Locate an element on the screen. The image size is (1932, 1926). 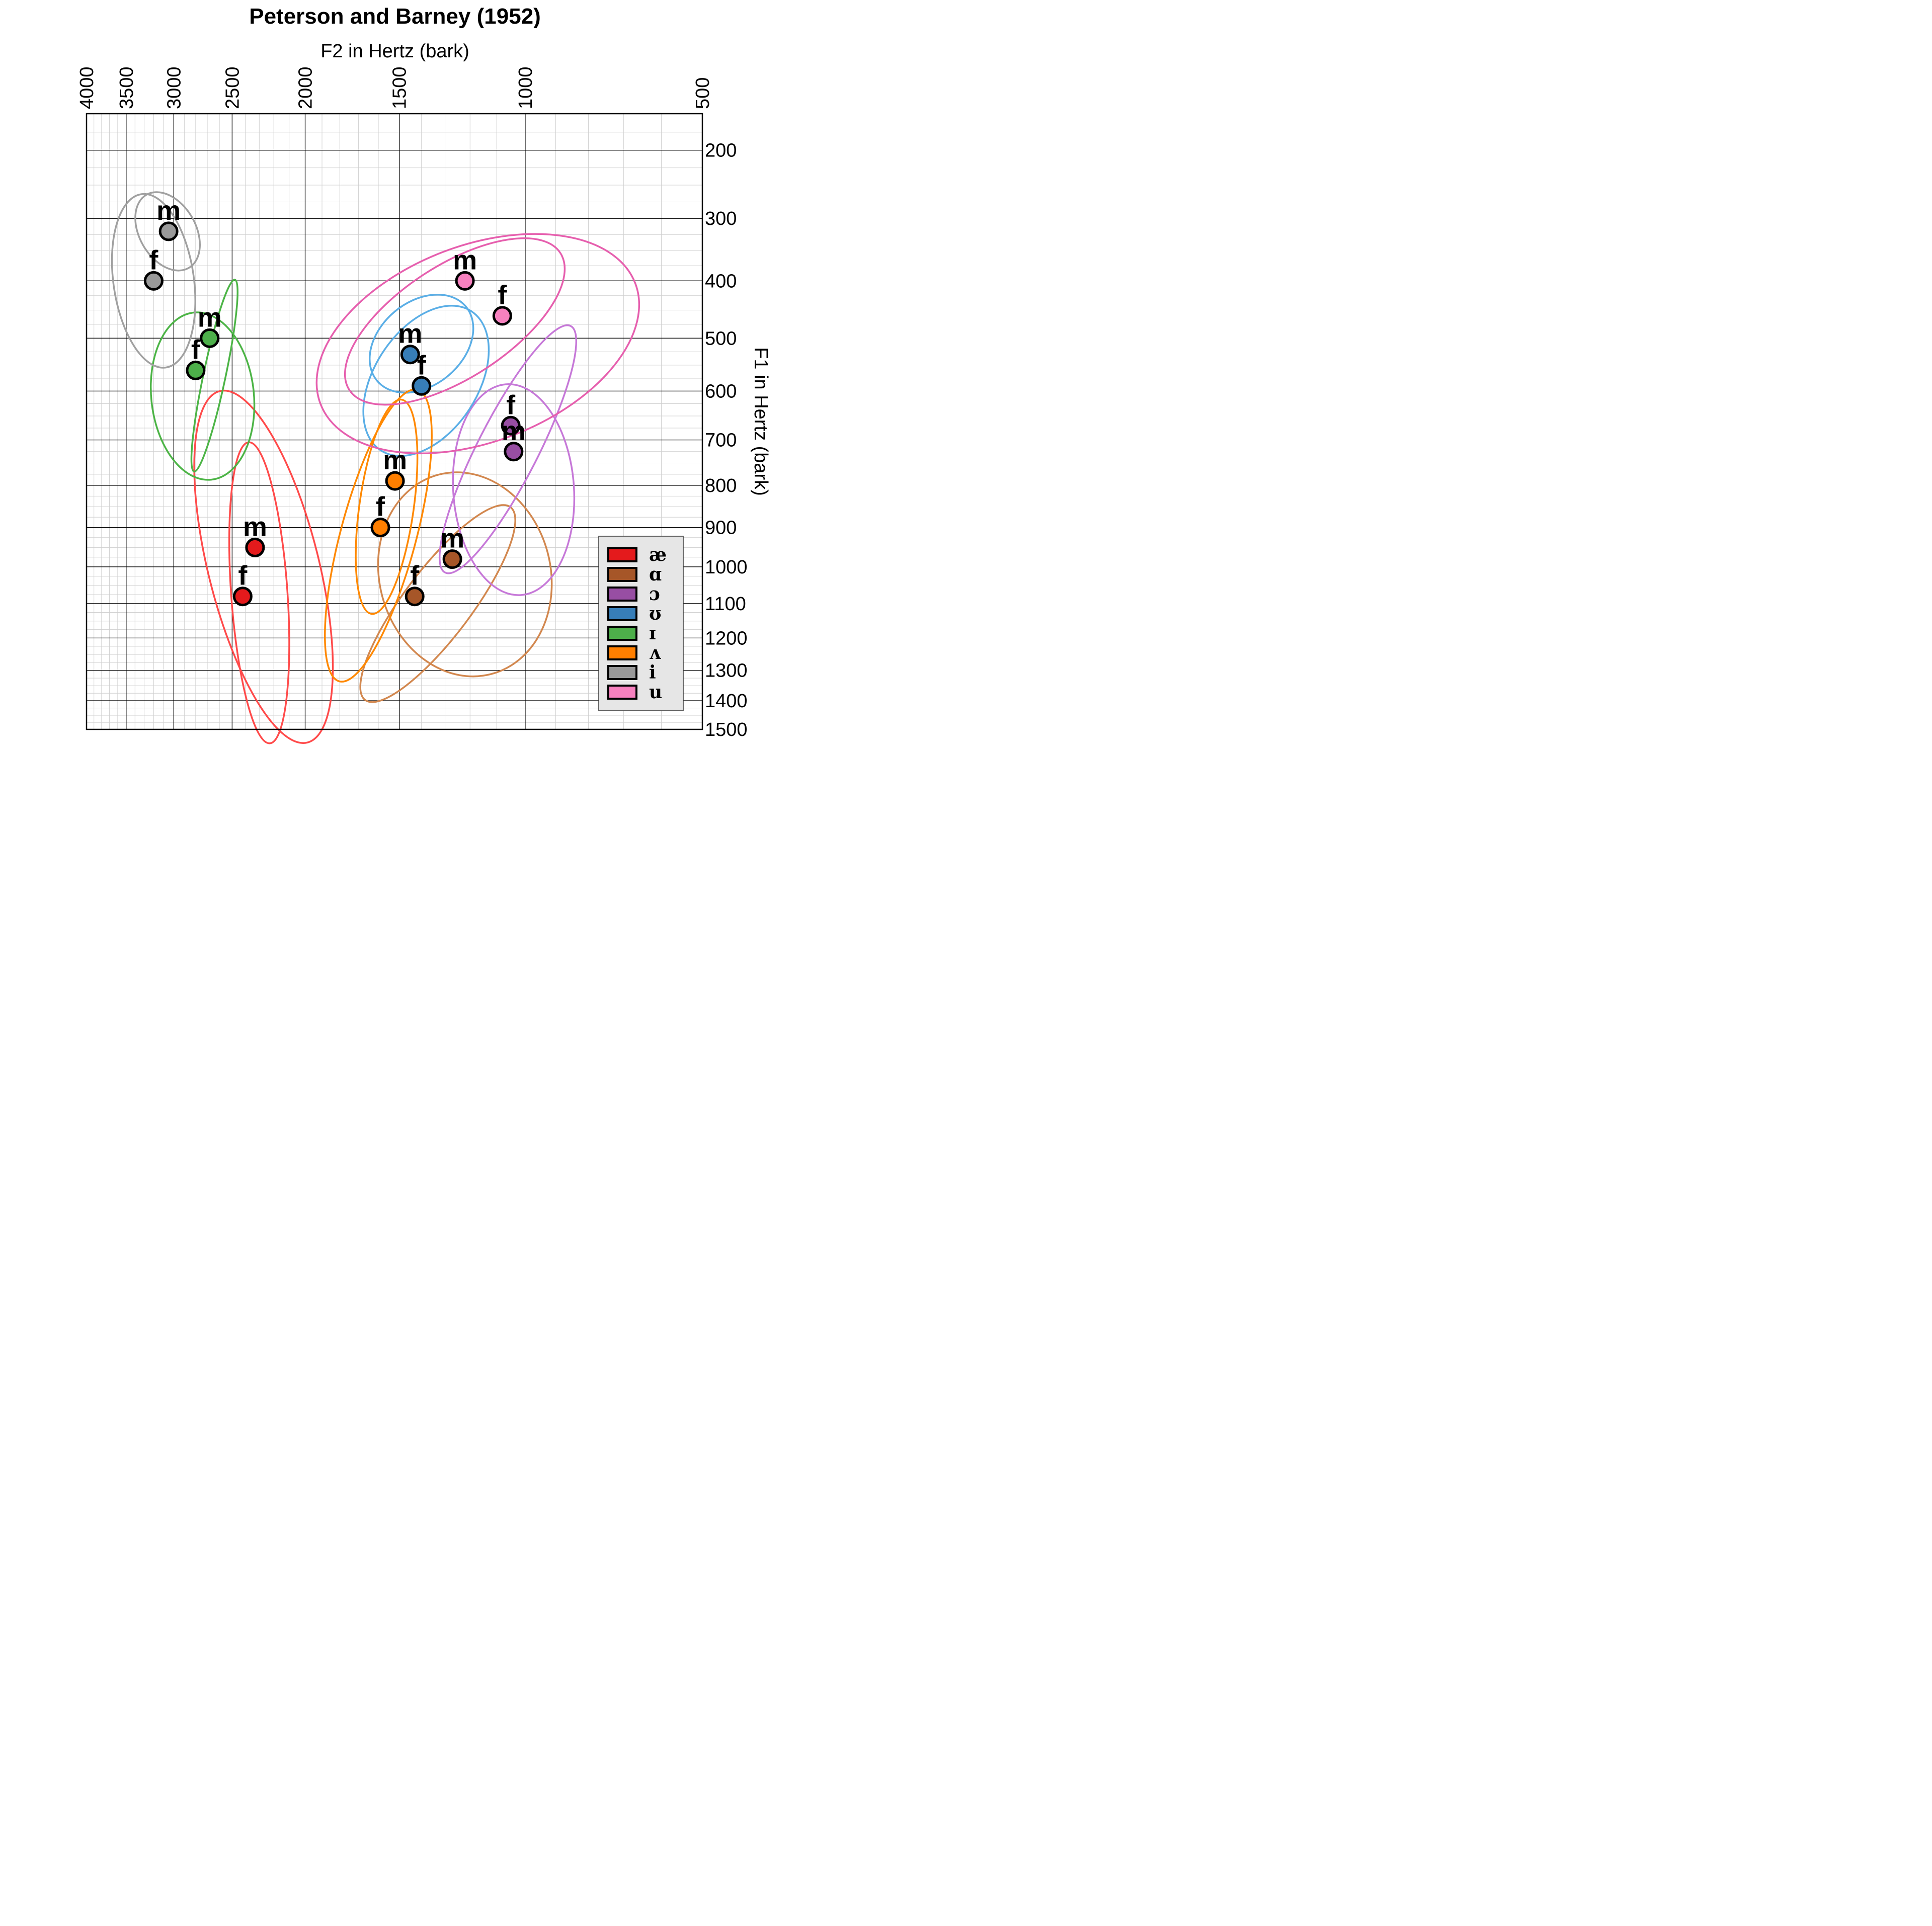
y-tick-label: 400 is located at coordinates (721, 281).